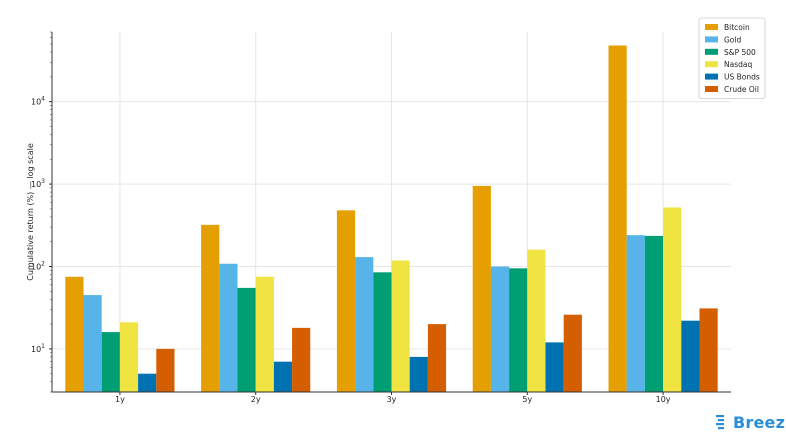 This screenshot has height=442, width=786. I want to click on y-tick-label: 10², so click(38, 265).